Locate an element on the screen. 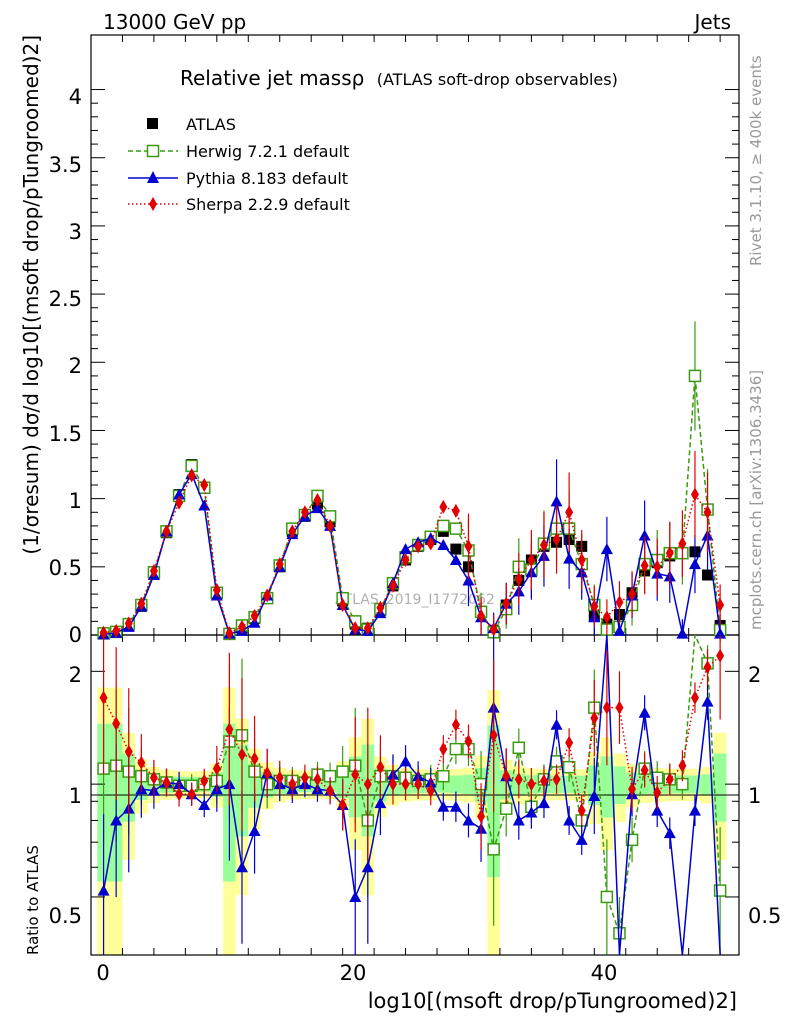  x-axis-title: log10[(msoft drop/pTungroomed)2] is located at coordinates (552, 1001).